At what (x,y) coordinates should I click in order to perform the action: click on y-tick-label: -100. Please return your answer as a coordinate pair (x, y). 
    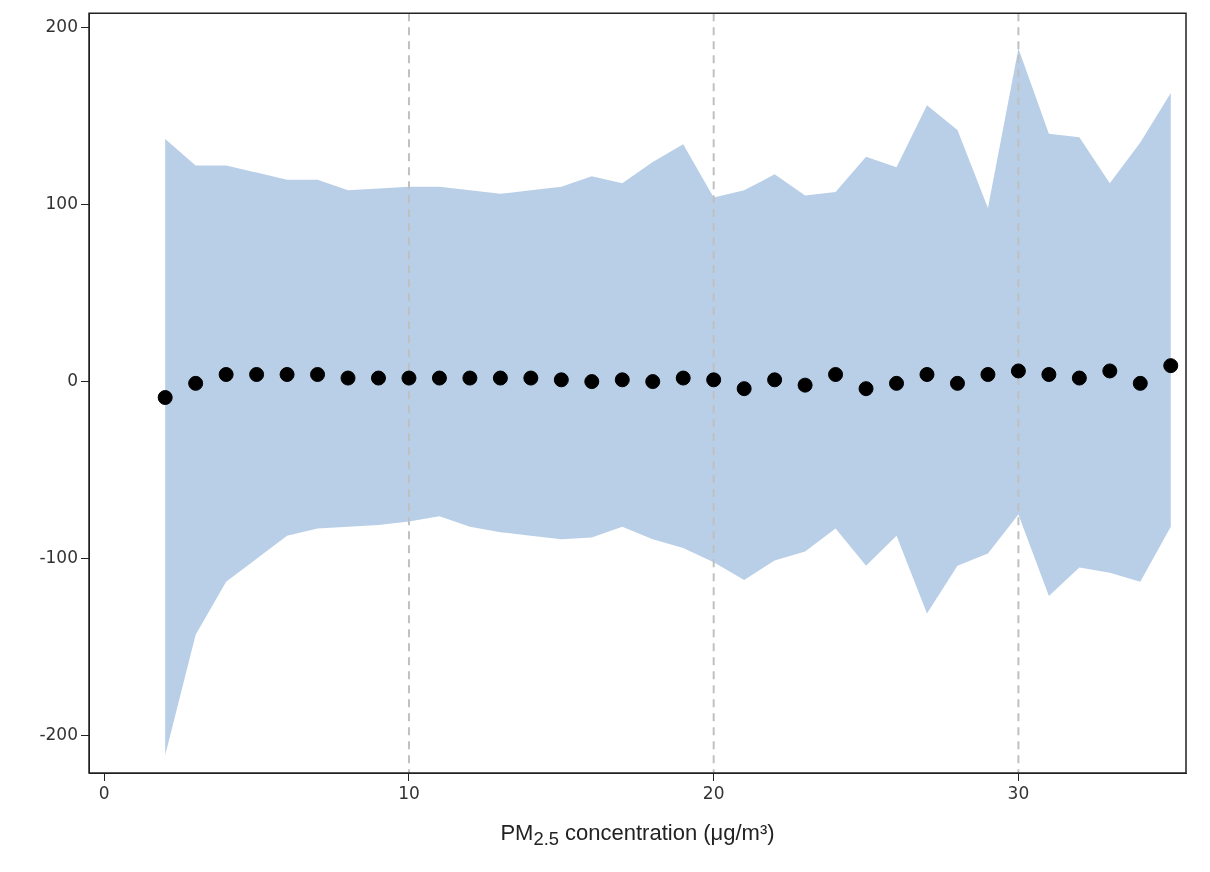
    Looking at the image, I should click on (58, 557).